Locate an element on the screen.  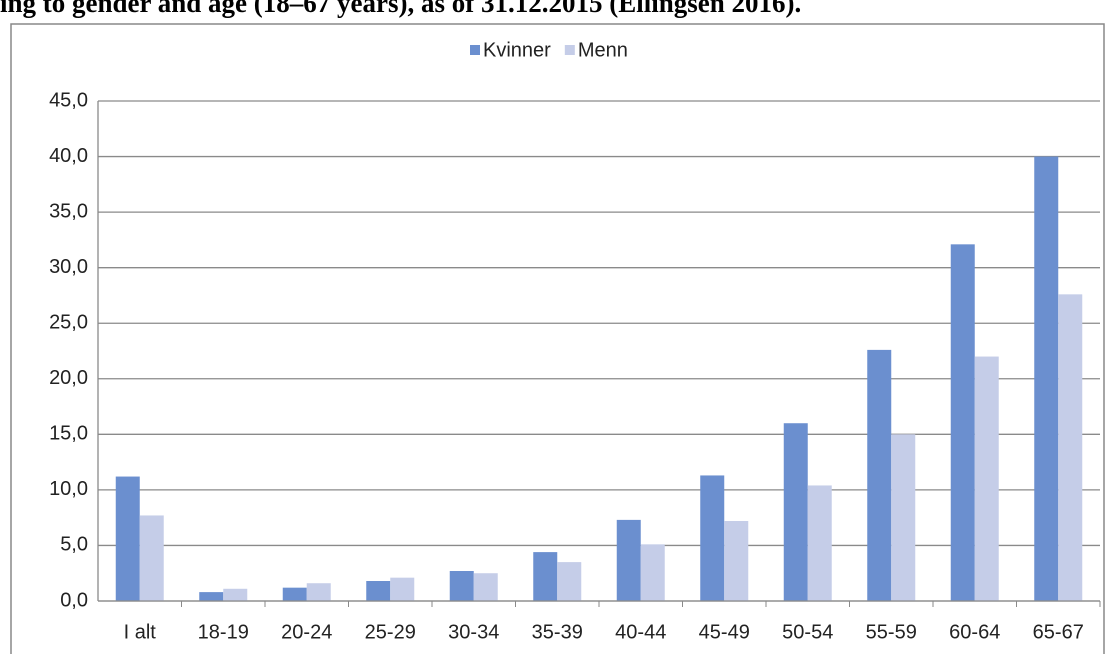
x-tick-label: 55-59 is located at coordinates (891, 632).